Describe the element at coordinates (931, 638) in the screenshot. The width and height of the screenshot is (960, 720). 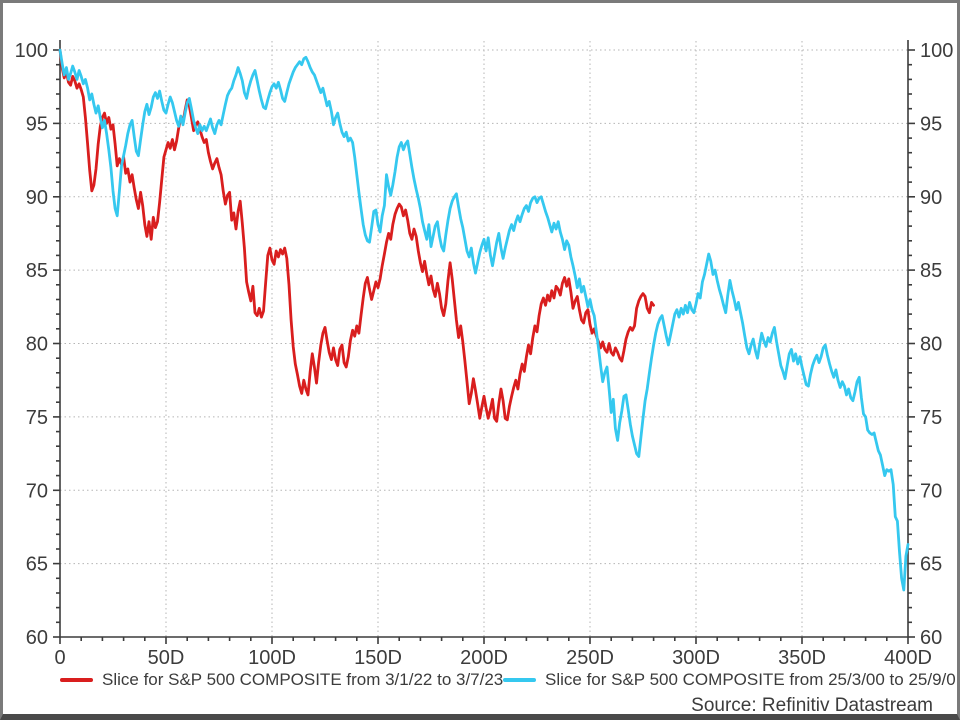
I see `y-tick-label-right: 60` at that location.